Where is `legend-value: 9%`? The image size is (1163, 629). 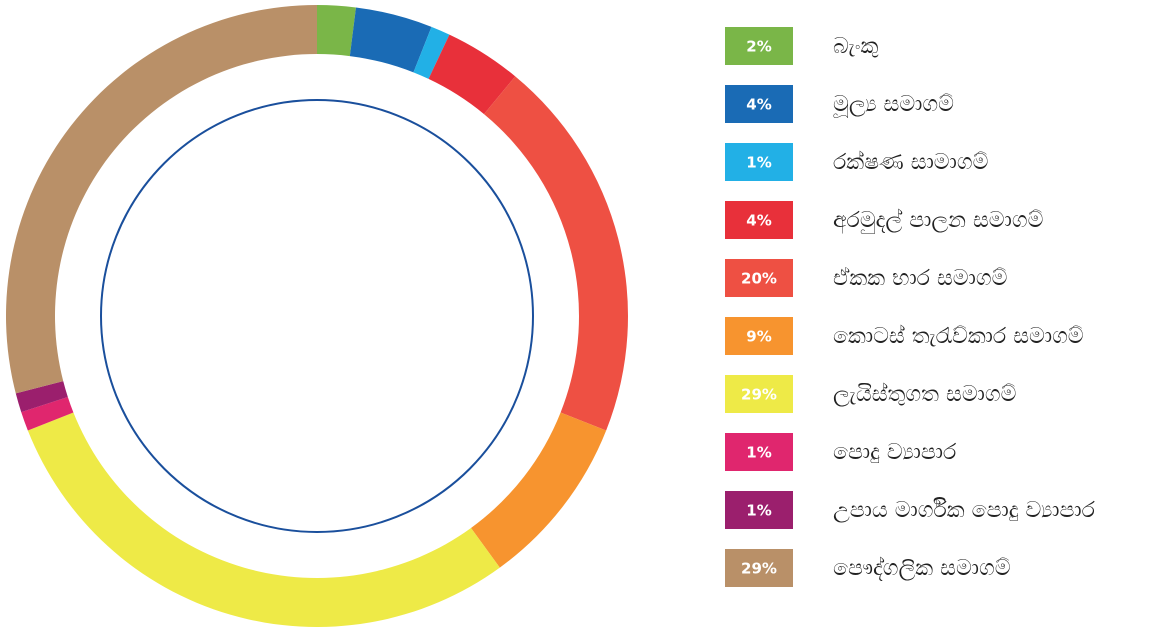
legend-value: 9% is located at coordinates (758, 337).